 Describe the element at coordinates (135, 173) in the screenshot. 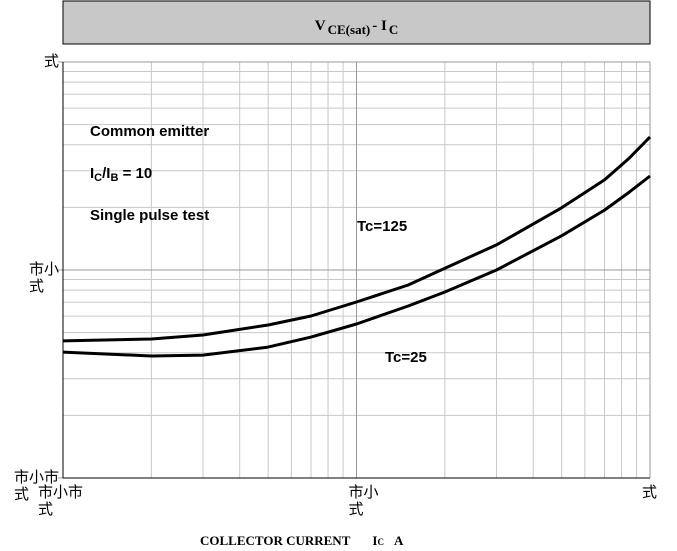

I see `annotation-part: = 10` at that location.